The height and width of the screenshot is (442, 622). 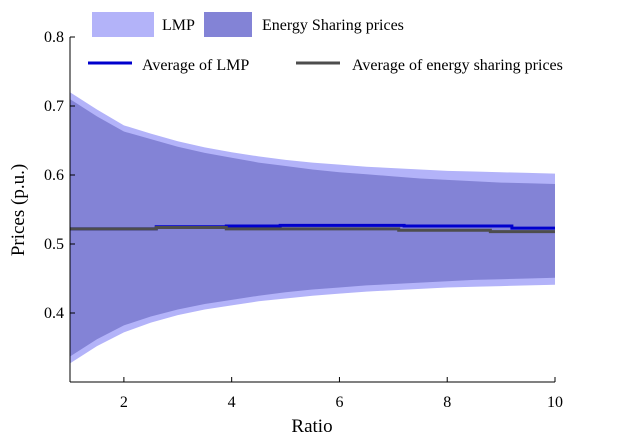 I want to click on legend-label-energy-sharing: Energy Sharing prices, so click(x=333, y=25).